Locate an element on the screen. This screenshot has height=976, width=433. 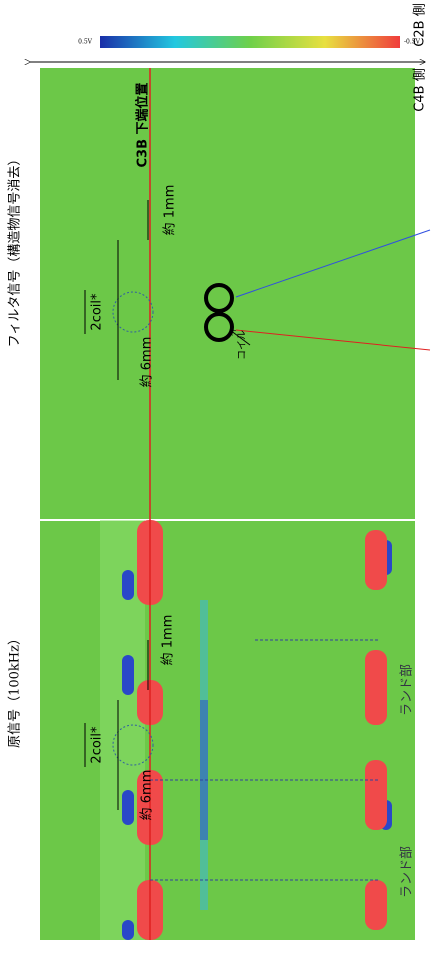
edge-label: C3B 下端位置 is located at coordinates (143, 124).